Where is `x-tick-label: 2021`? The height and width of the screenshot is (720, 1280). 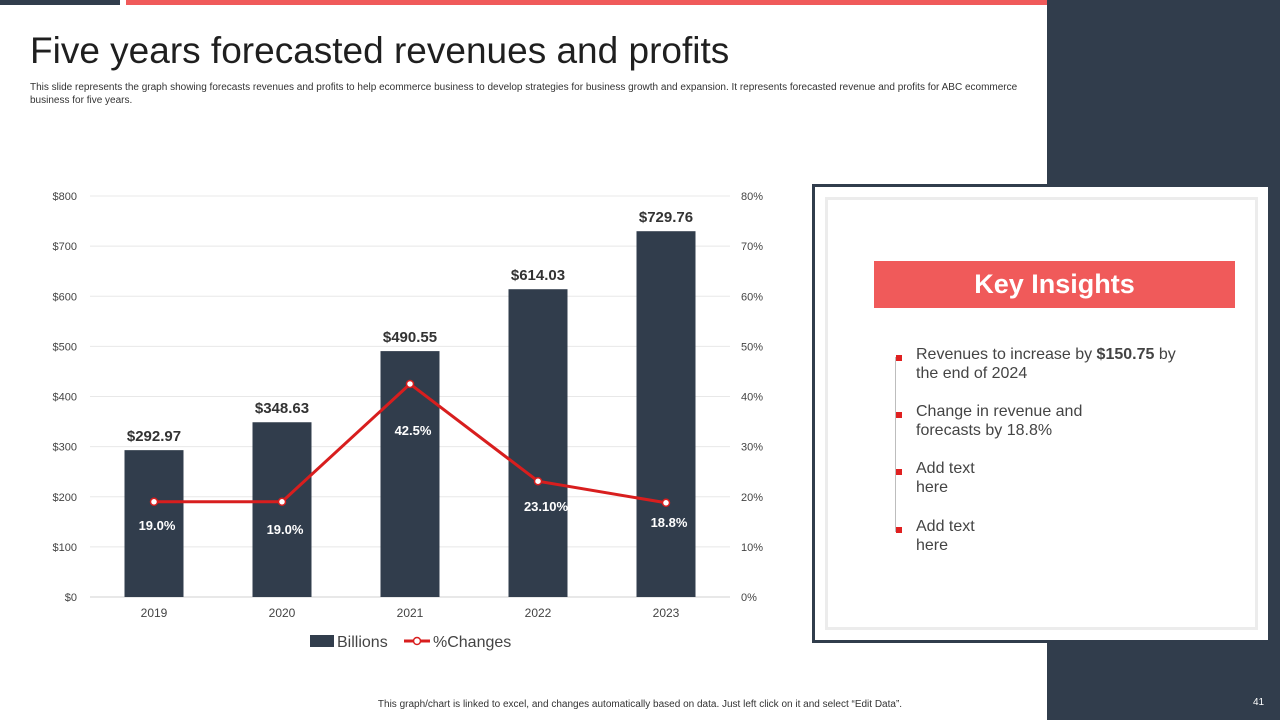
x-tick-label: 2021 is located at coordinates (410, 613).